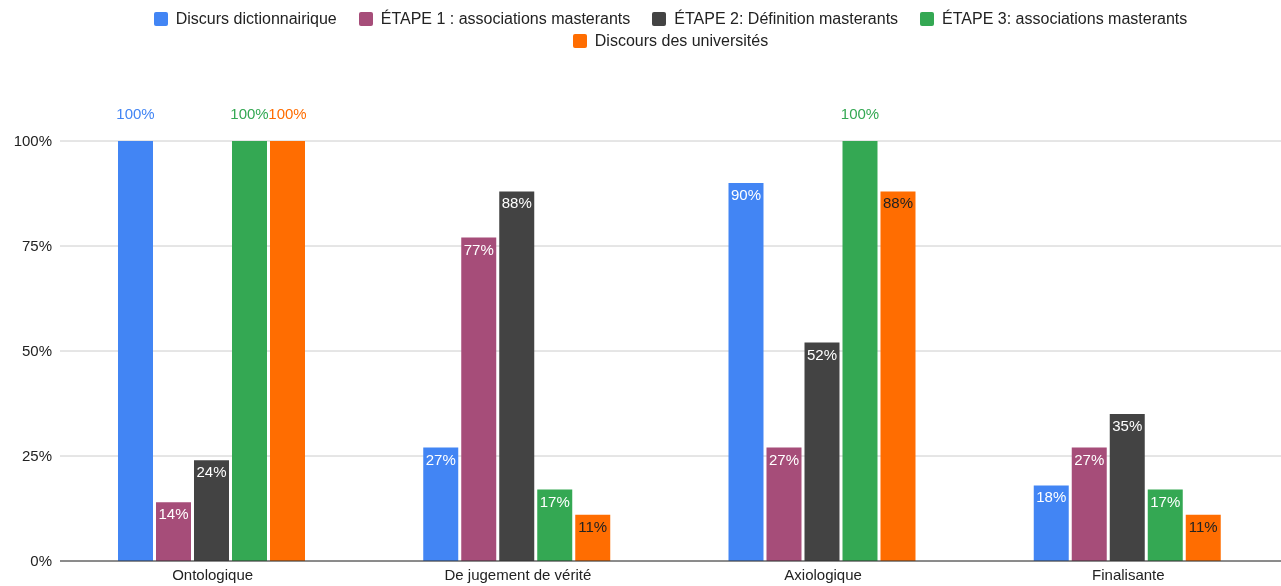 Image resolution: width=1281 pixels, height=586 pixels. What do you see at coordinates (213, 574) in the screenshot?
I see `x-tick-label: Ontologique` at bounding box center [213, 574].